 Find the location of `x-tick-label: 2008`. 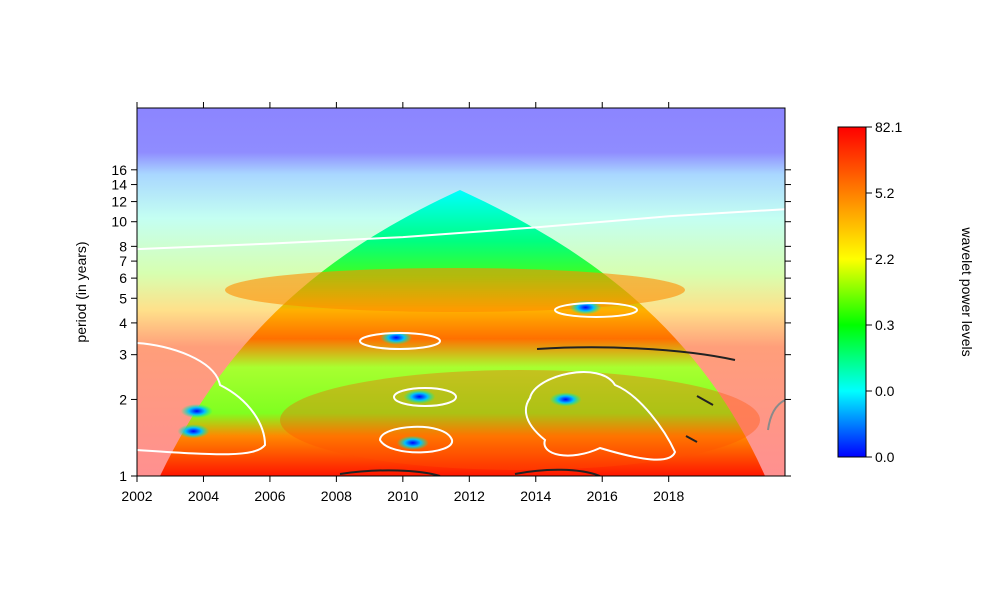

x-tick-label: 2008 is located at coordinates (336, 496).